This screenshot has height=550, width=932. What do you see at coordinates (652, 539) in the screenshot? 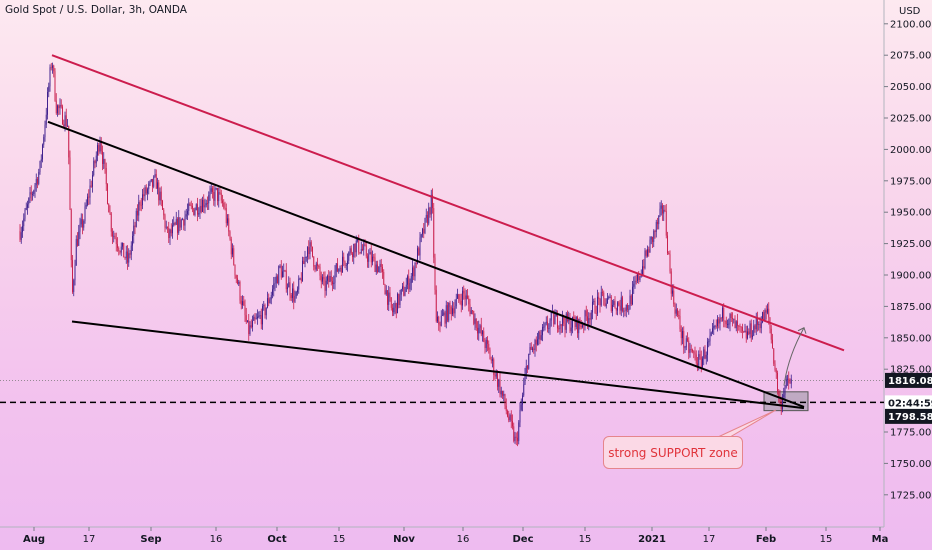
I see `x-tick-label: 2021` at bounding box center [652, 539].